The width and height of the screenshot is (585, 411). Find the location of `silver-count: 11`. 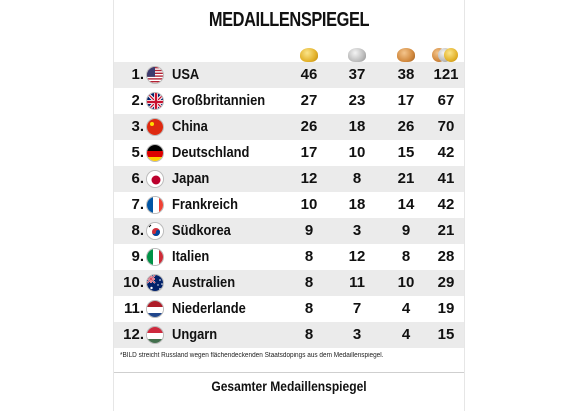

silver-count: 11 is located at coordinates (357, 282).